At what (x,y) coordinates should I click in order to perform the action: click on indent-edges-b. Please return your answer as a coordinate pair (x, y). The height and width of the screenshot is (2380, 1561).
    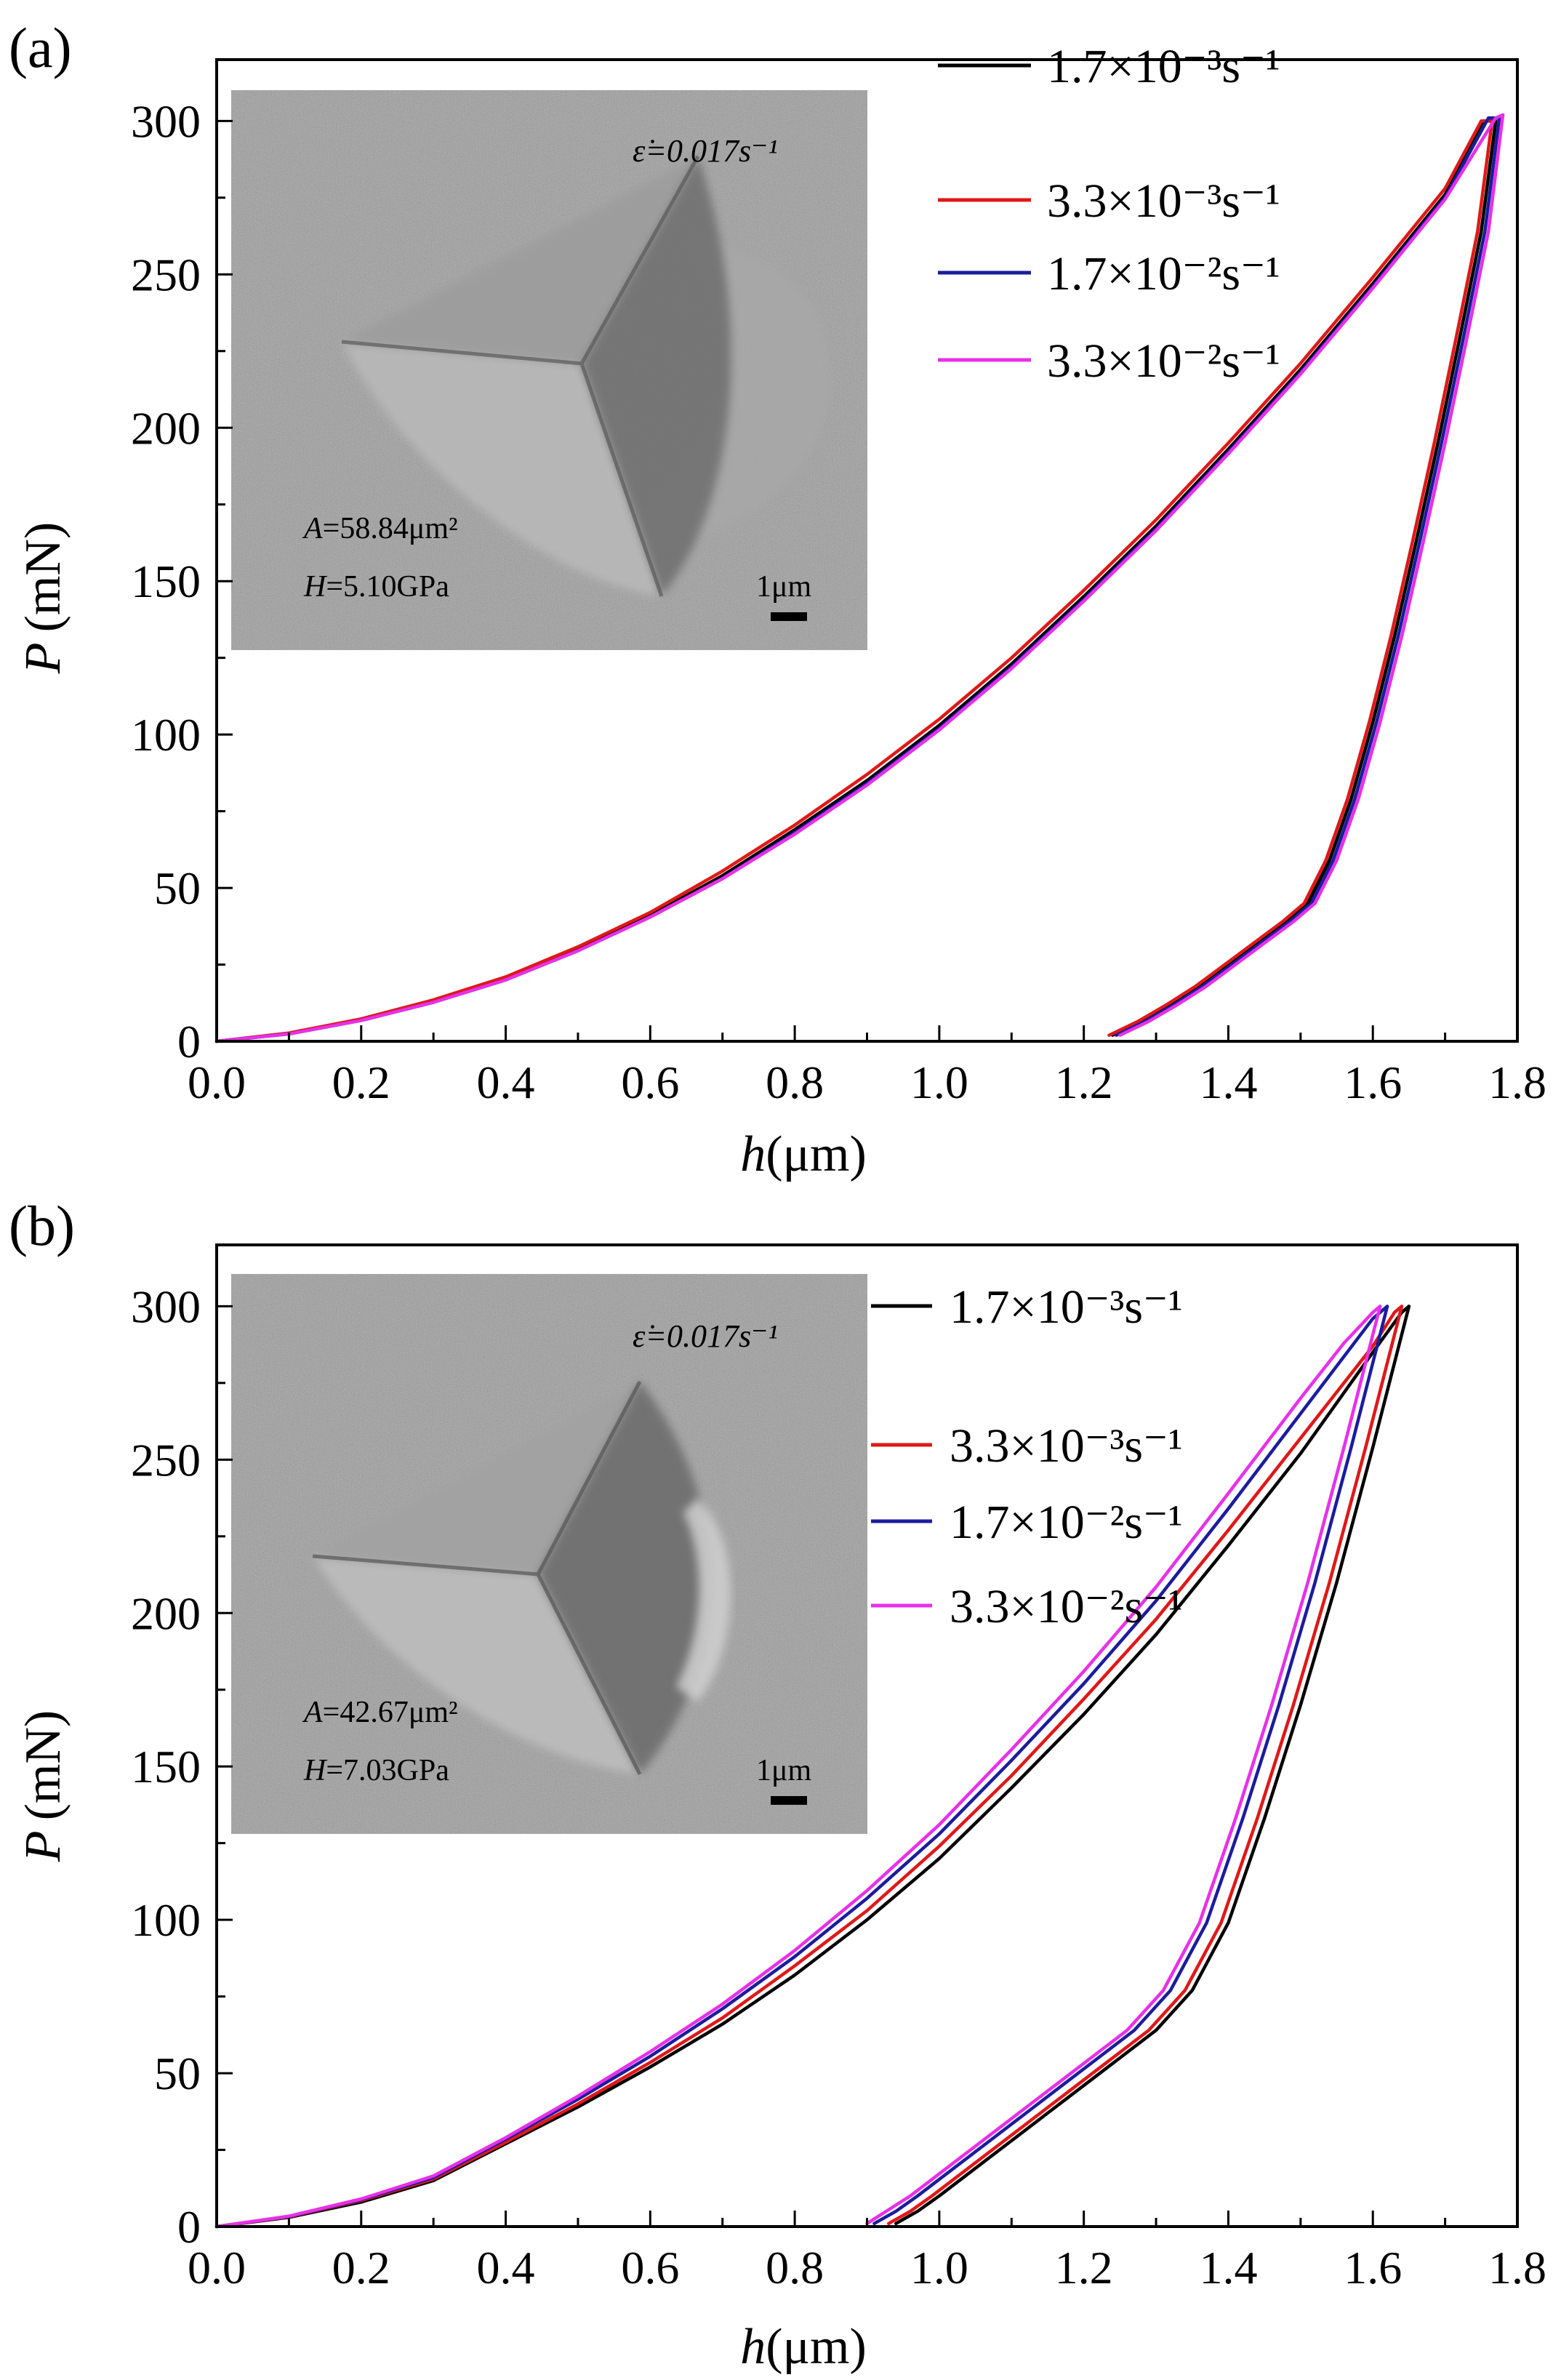
    Looking at the image, I should click on (477, 1578).